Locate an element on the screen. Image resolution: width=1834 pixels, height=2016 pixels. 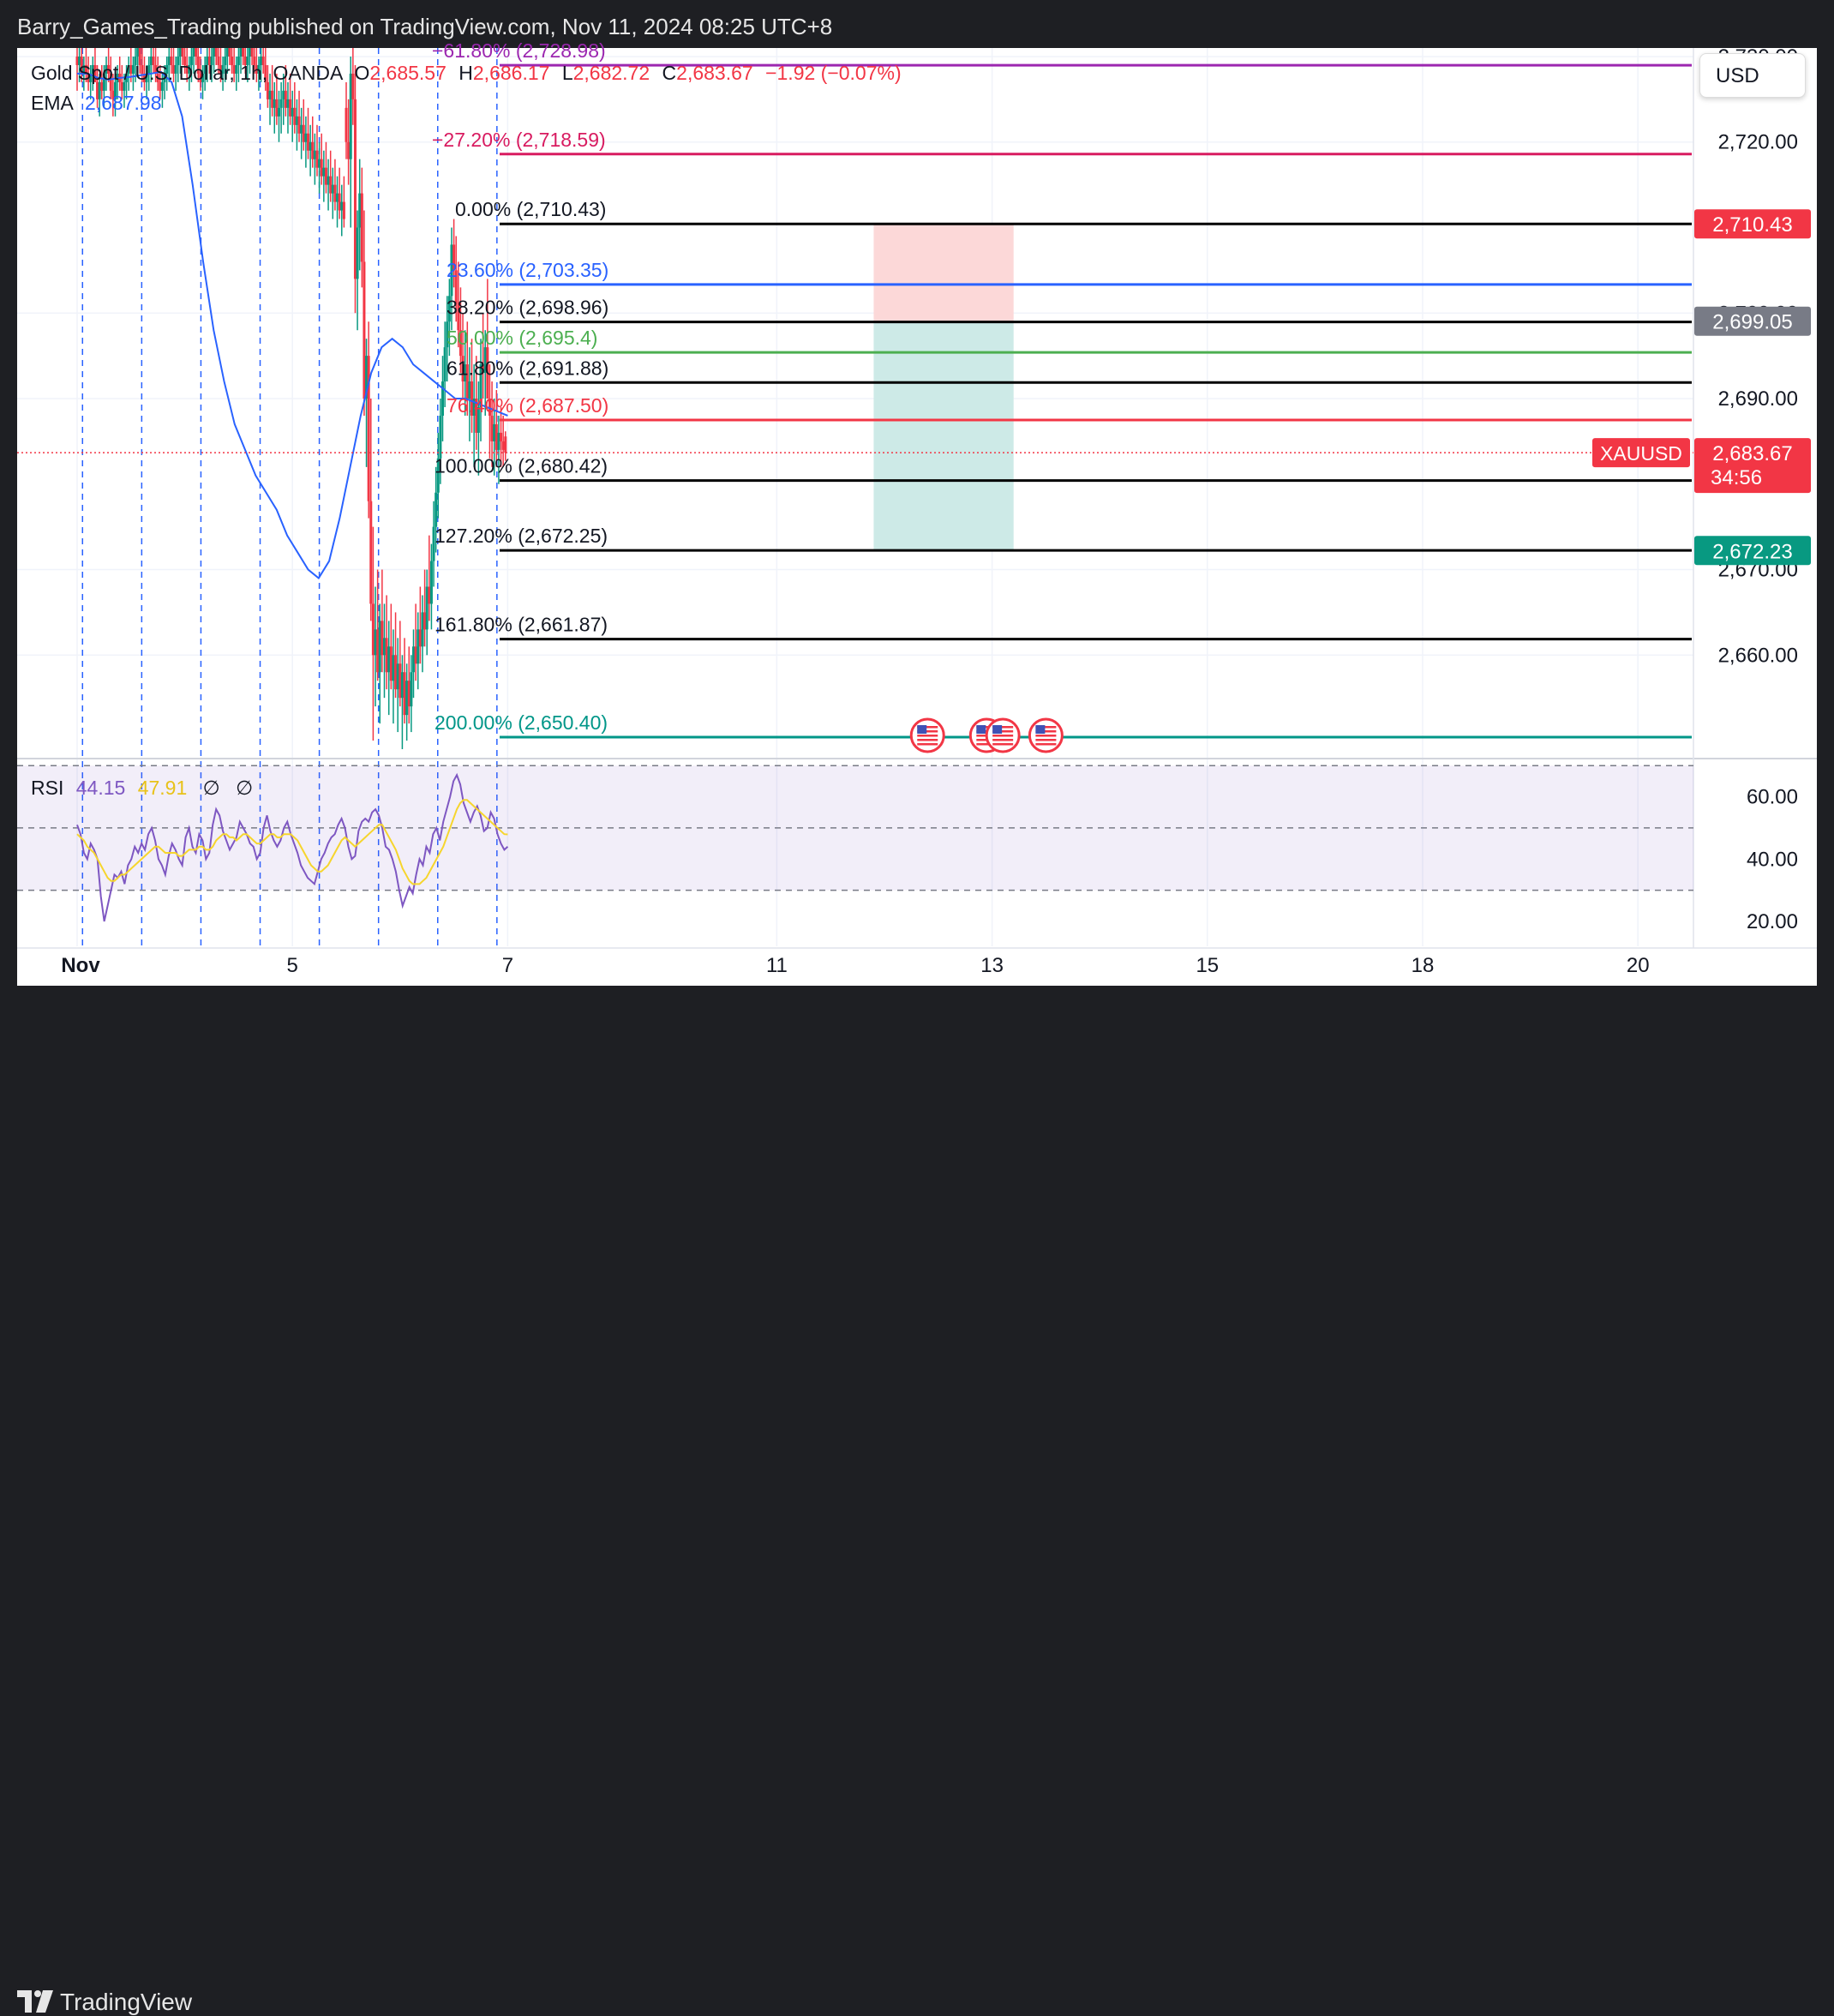
fib-level-label: 200.00% (2,650.40) is located at coordinates (521, 722).